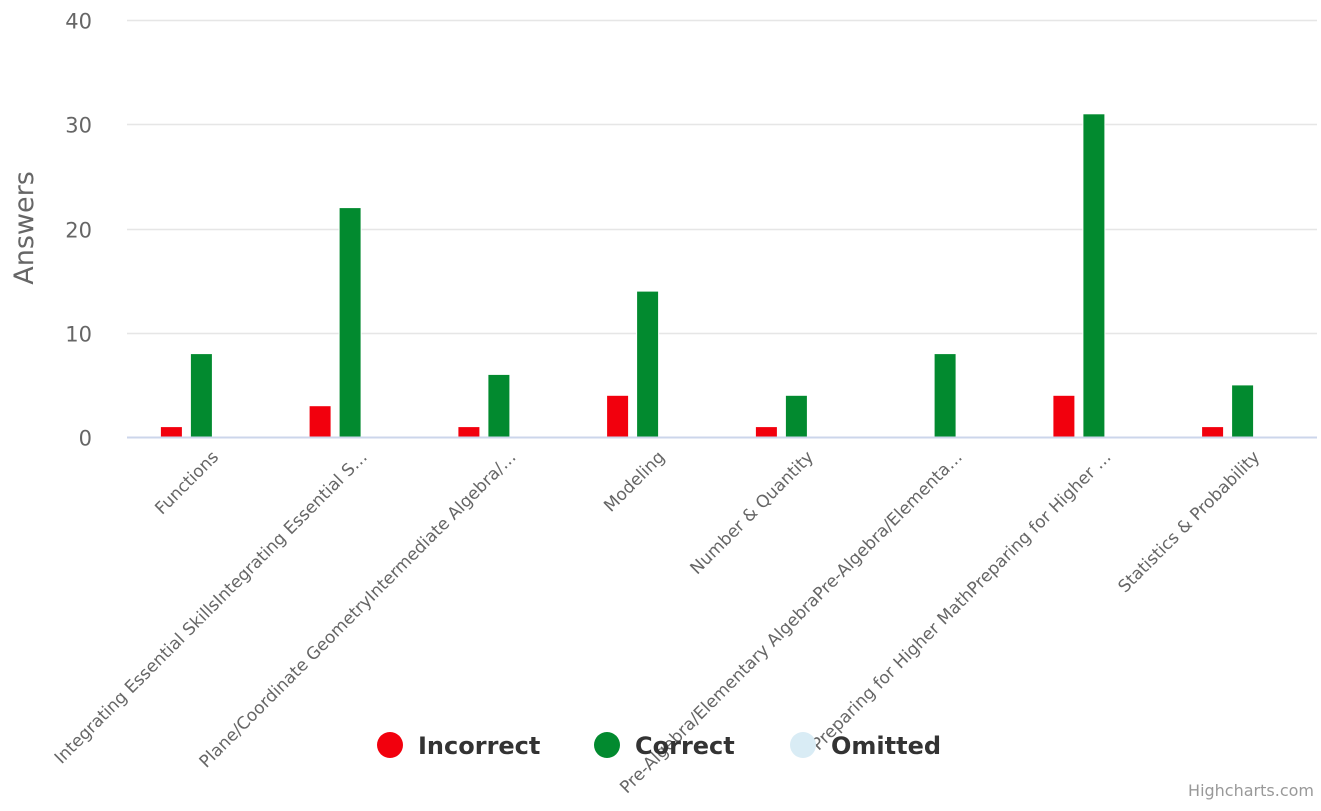  I want to click on x-category-label: Number & Quantity, so click(752, 512).